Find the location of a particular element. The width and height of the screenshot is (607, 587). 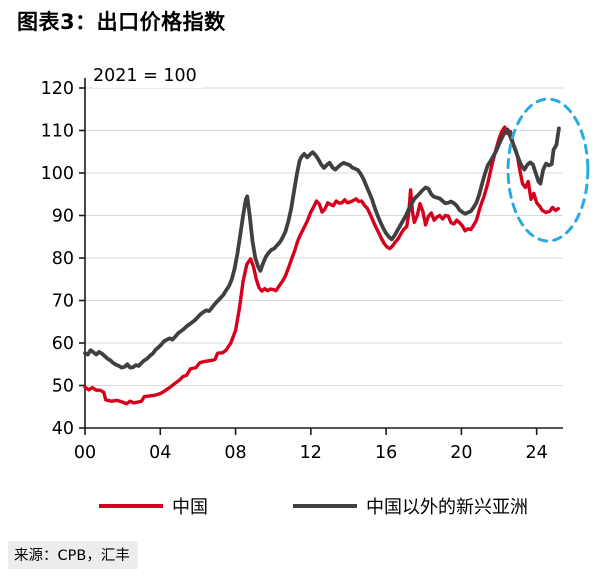

legend-item-em-asia-ex-china: 中国以外的新兴亚洲 is located at coordinates (410, 506).